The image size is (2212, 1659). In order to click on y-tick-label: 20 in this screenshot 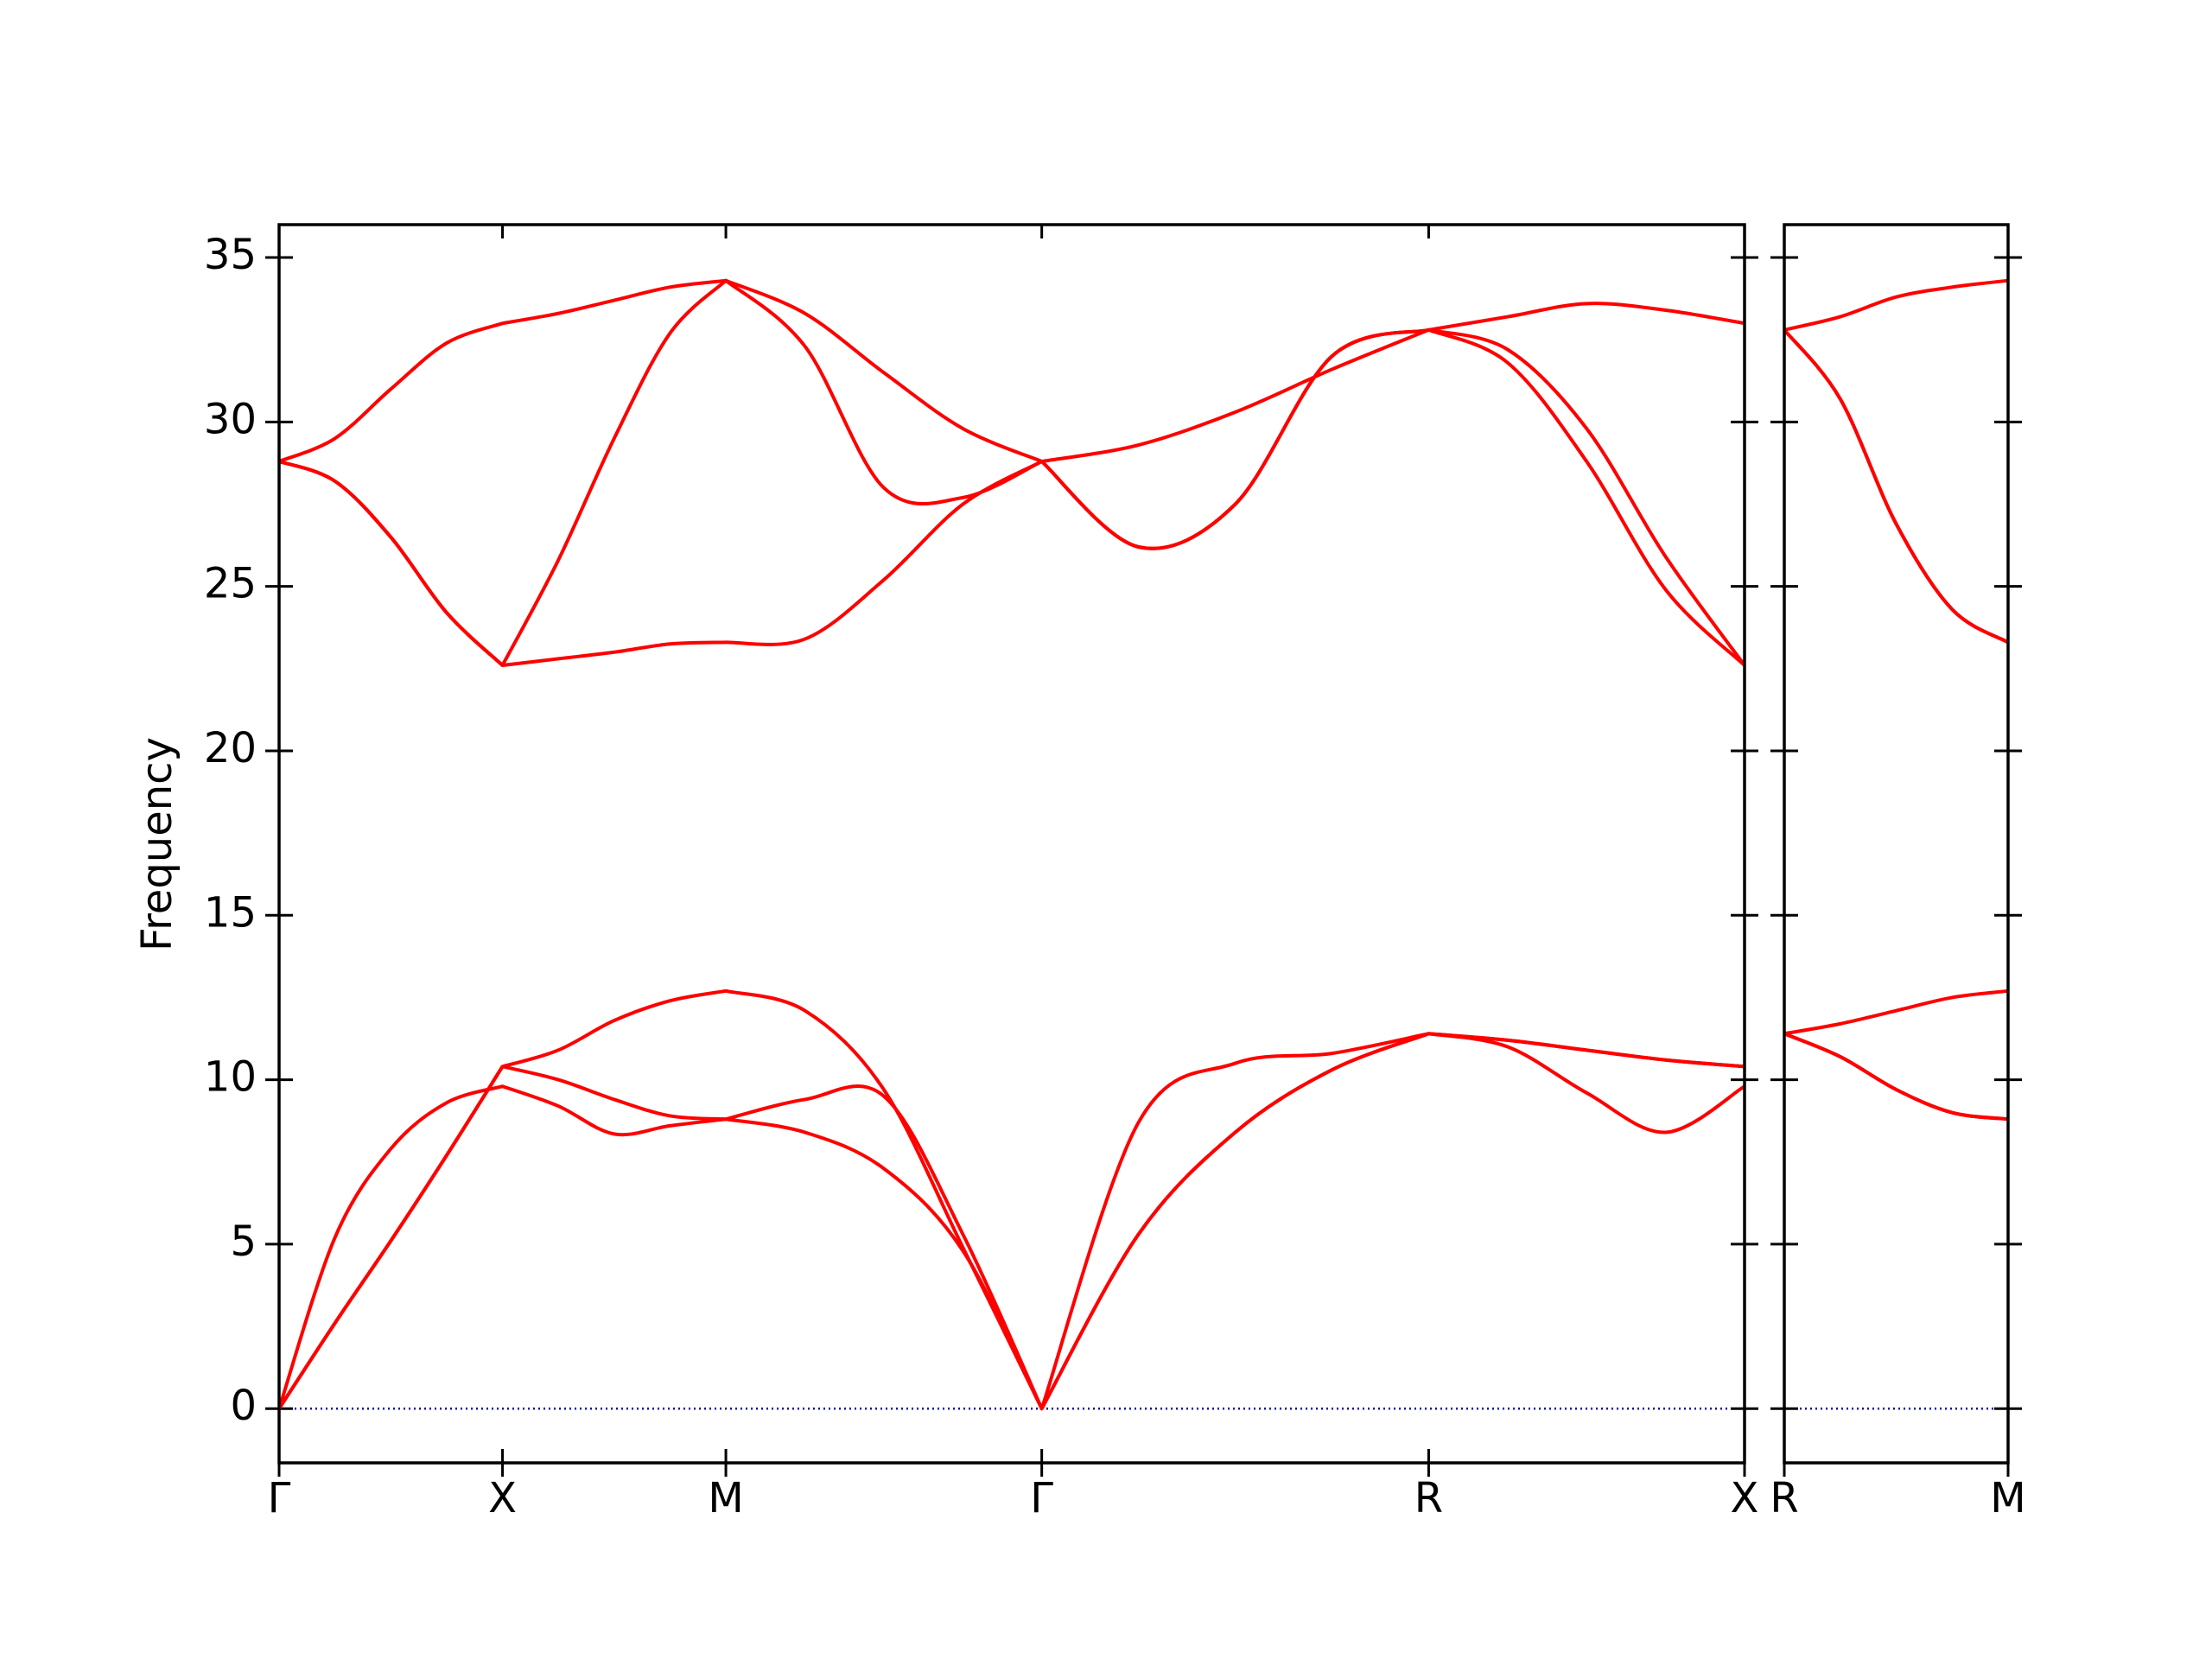, I will do `click(231, 748)`.